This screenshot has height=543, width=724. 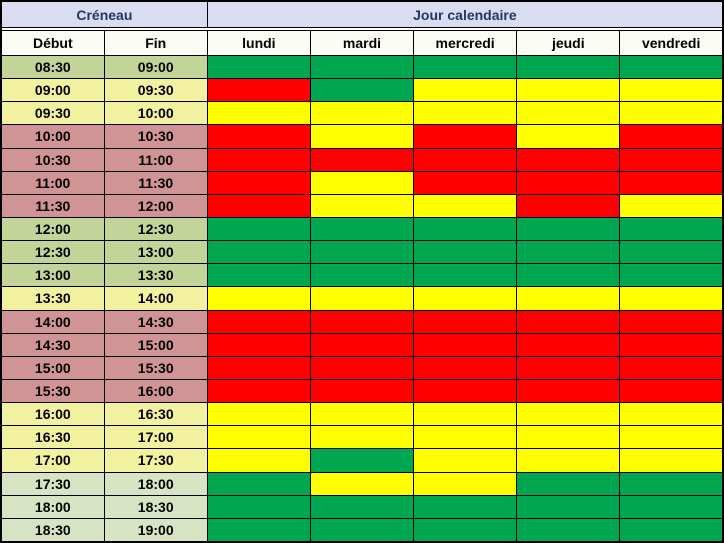 I want to click on day-cell-jeudi-16:30, so click(x=568, y=437).